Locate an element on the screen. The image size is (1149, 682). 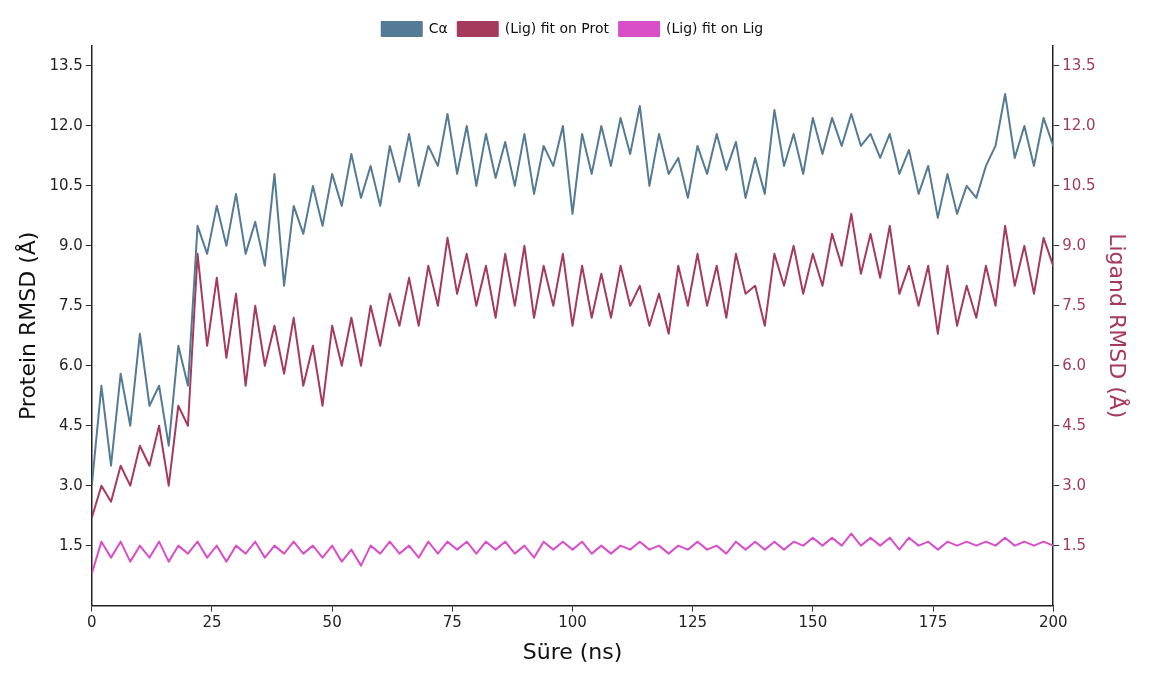
y2-tick-label: 9.0 is located at coordinates (1074, 244).